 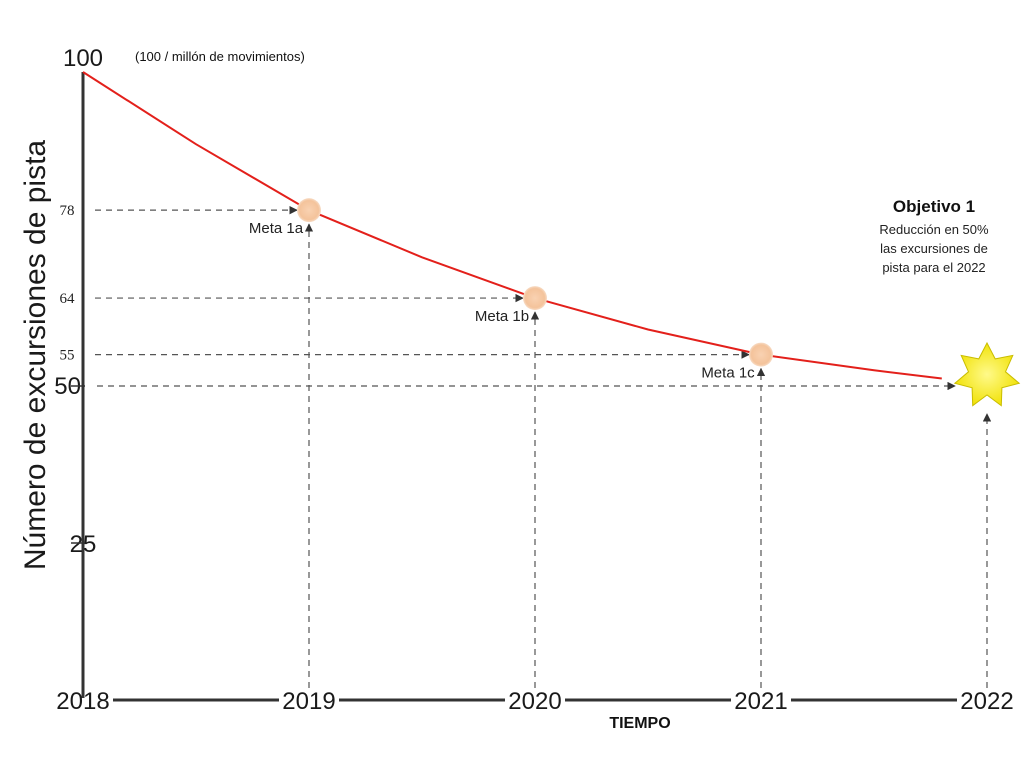 I want to click on milestone-label: Meta 1c, so click(x=728, y=373).